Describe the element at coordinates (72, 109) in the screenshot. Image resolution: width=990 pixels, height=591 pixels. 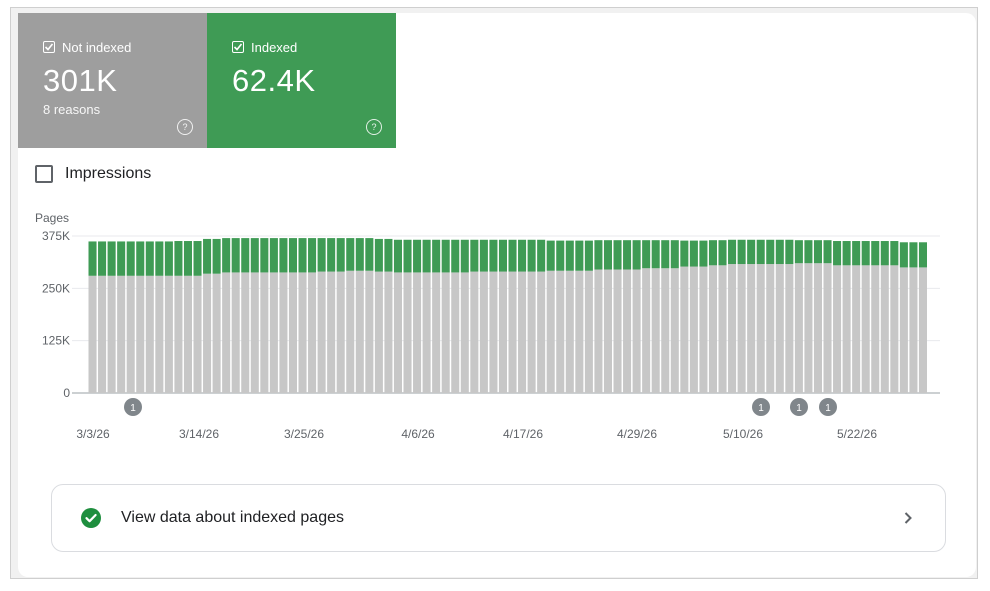
I see `not-indexed-reasons: 8 reasons` at that location.